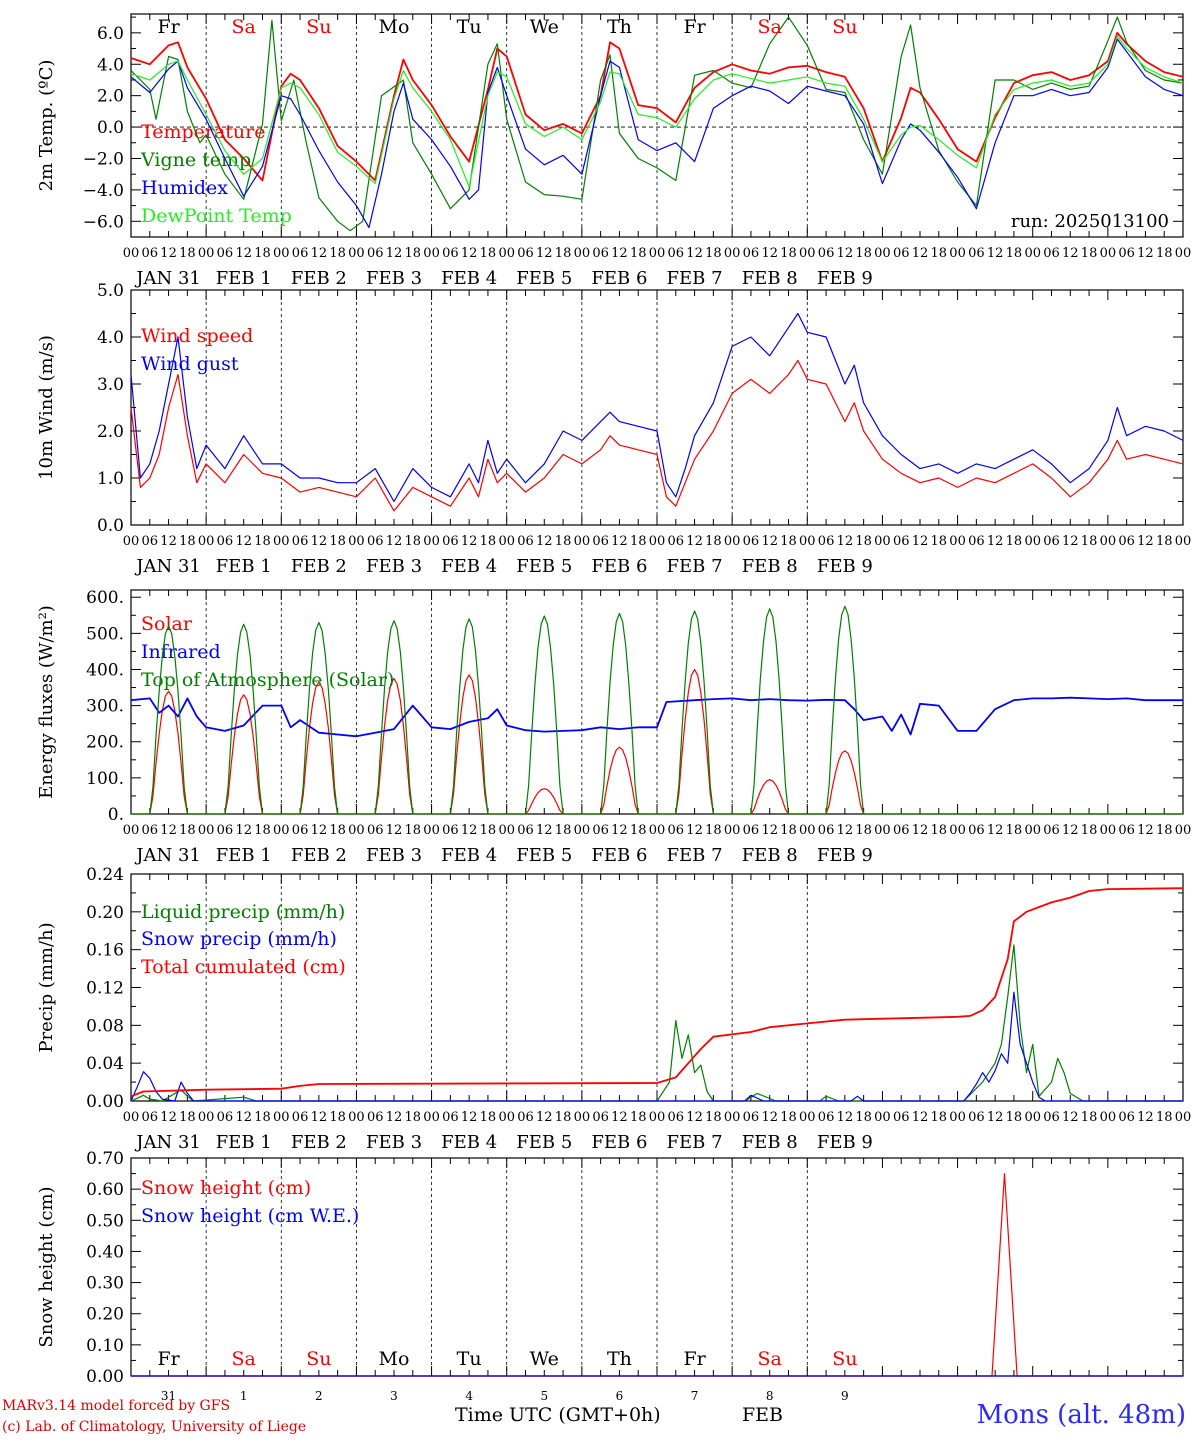 This screenshot has width=1194, height=1440. Describe the element at coordinates (105, 743) in the screenshot. I see `y-tick-label: 200.` at that location.